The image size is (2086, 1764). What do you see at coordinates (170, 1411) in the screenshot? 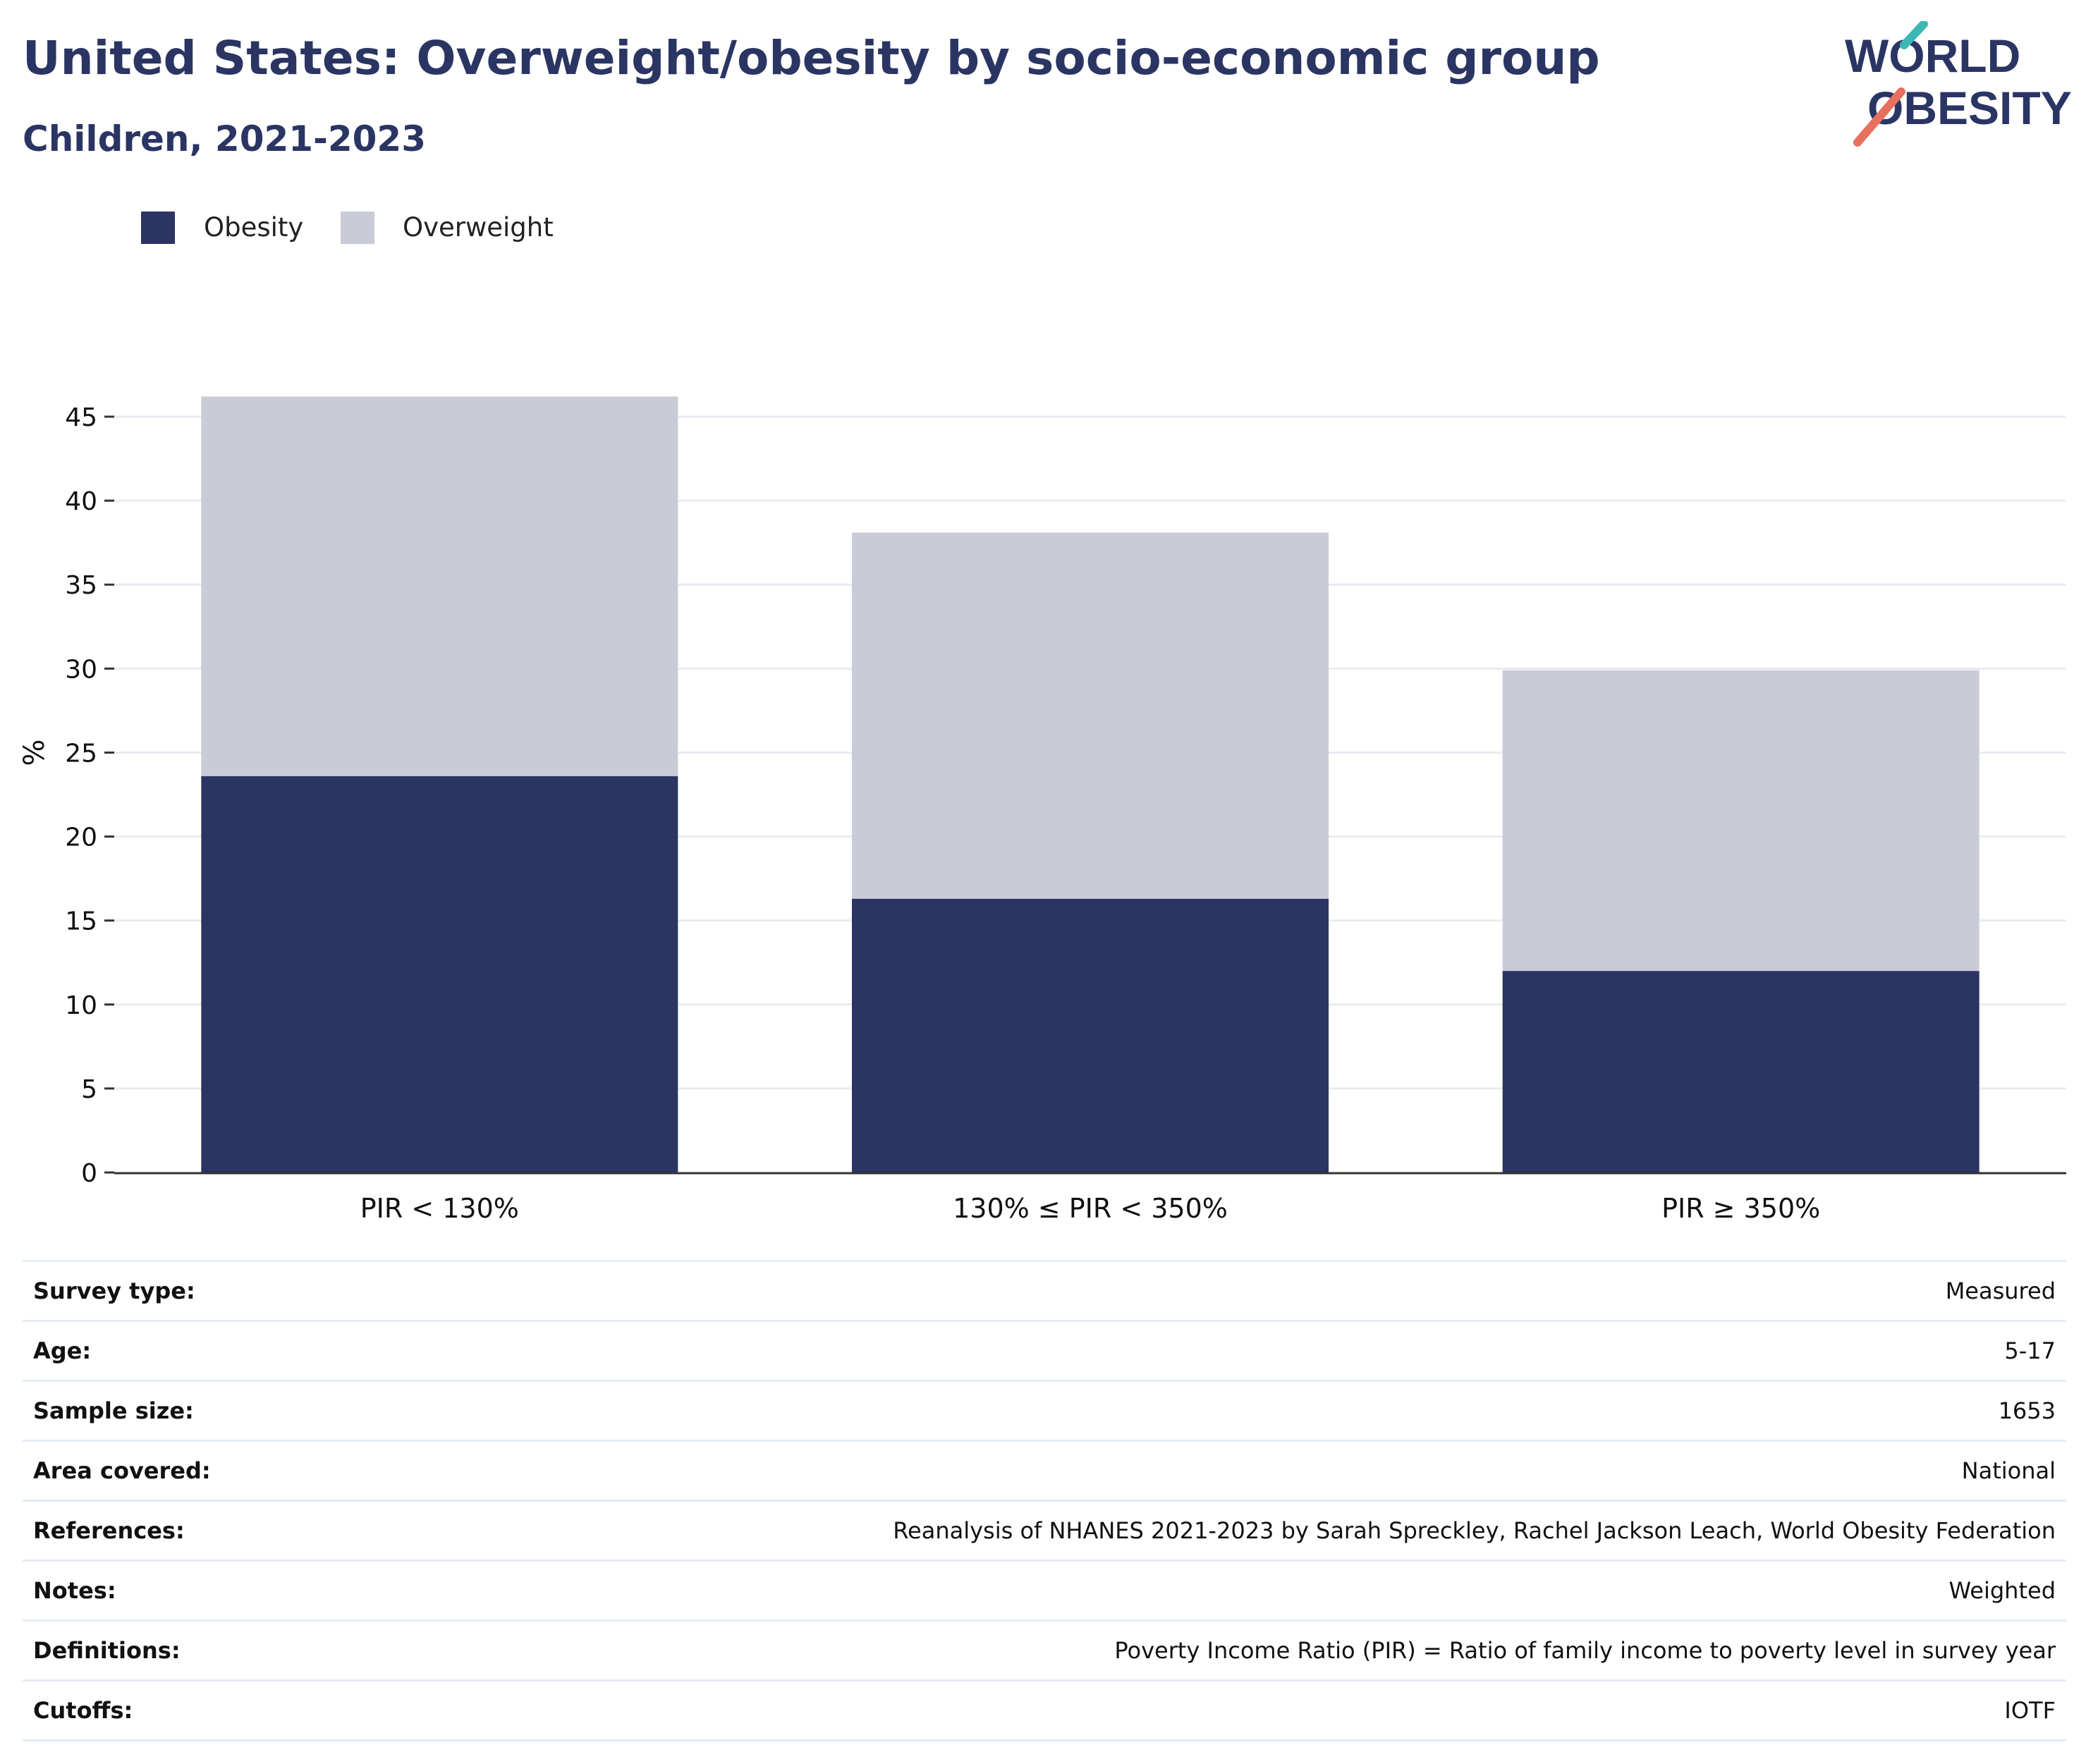
I see `info-key: Sample size:` at bounding box center [170, 1411].